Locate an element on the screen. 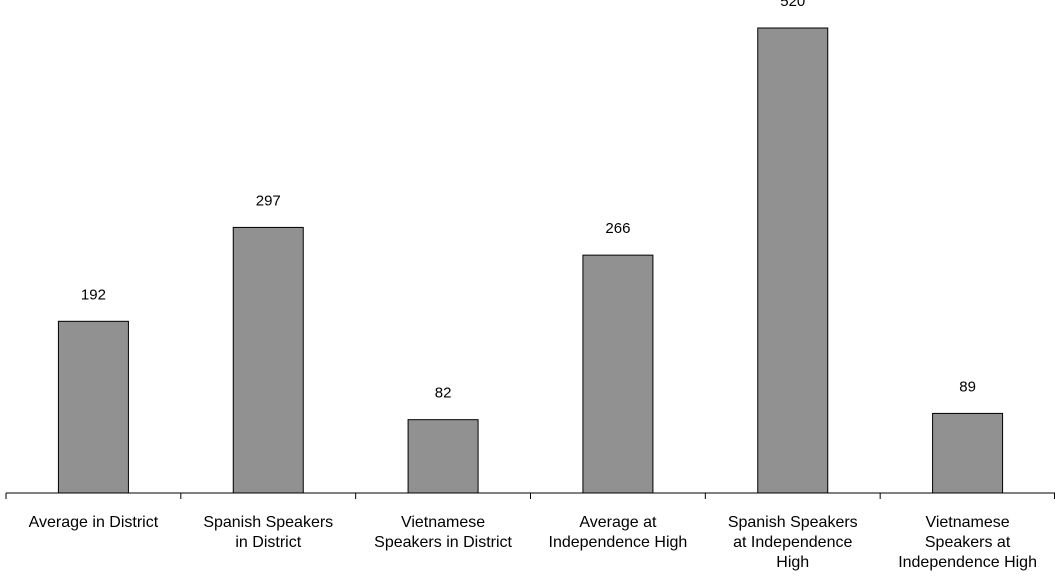 The width and height of the screenshot is (1055, 576). x-tick-label: Vietnamese Speakers at Independence High is located at coordinates (967, 542).